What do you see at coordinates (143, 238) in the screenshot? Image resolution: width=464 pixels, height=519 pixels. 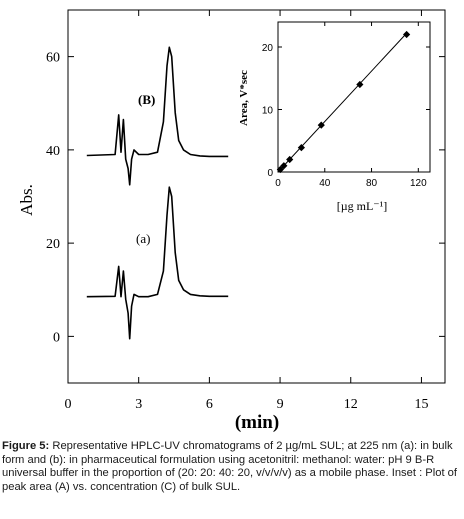 I see `annotation-a: (a)` at bounding box center [143, 238].